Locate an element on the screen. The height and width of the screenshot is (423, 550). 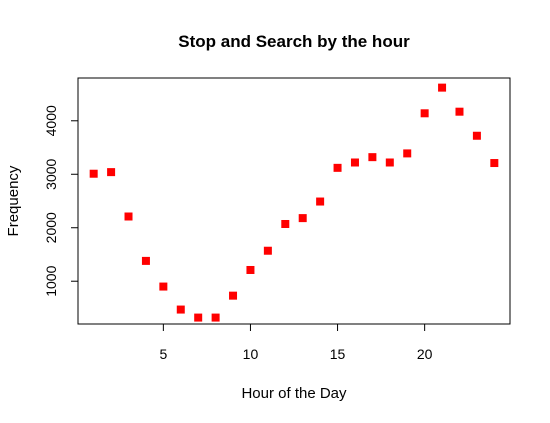
chart-title: Stop and Search by the hour is located at coordinates (294, 41).